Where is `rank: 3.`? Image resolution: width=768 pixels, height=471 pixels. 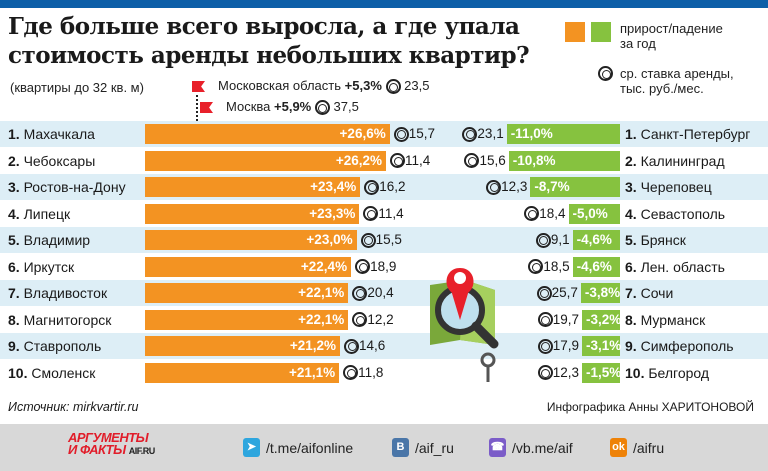 rank: 3. is located at coordinates (14, 187).